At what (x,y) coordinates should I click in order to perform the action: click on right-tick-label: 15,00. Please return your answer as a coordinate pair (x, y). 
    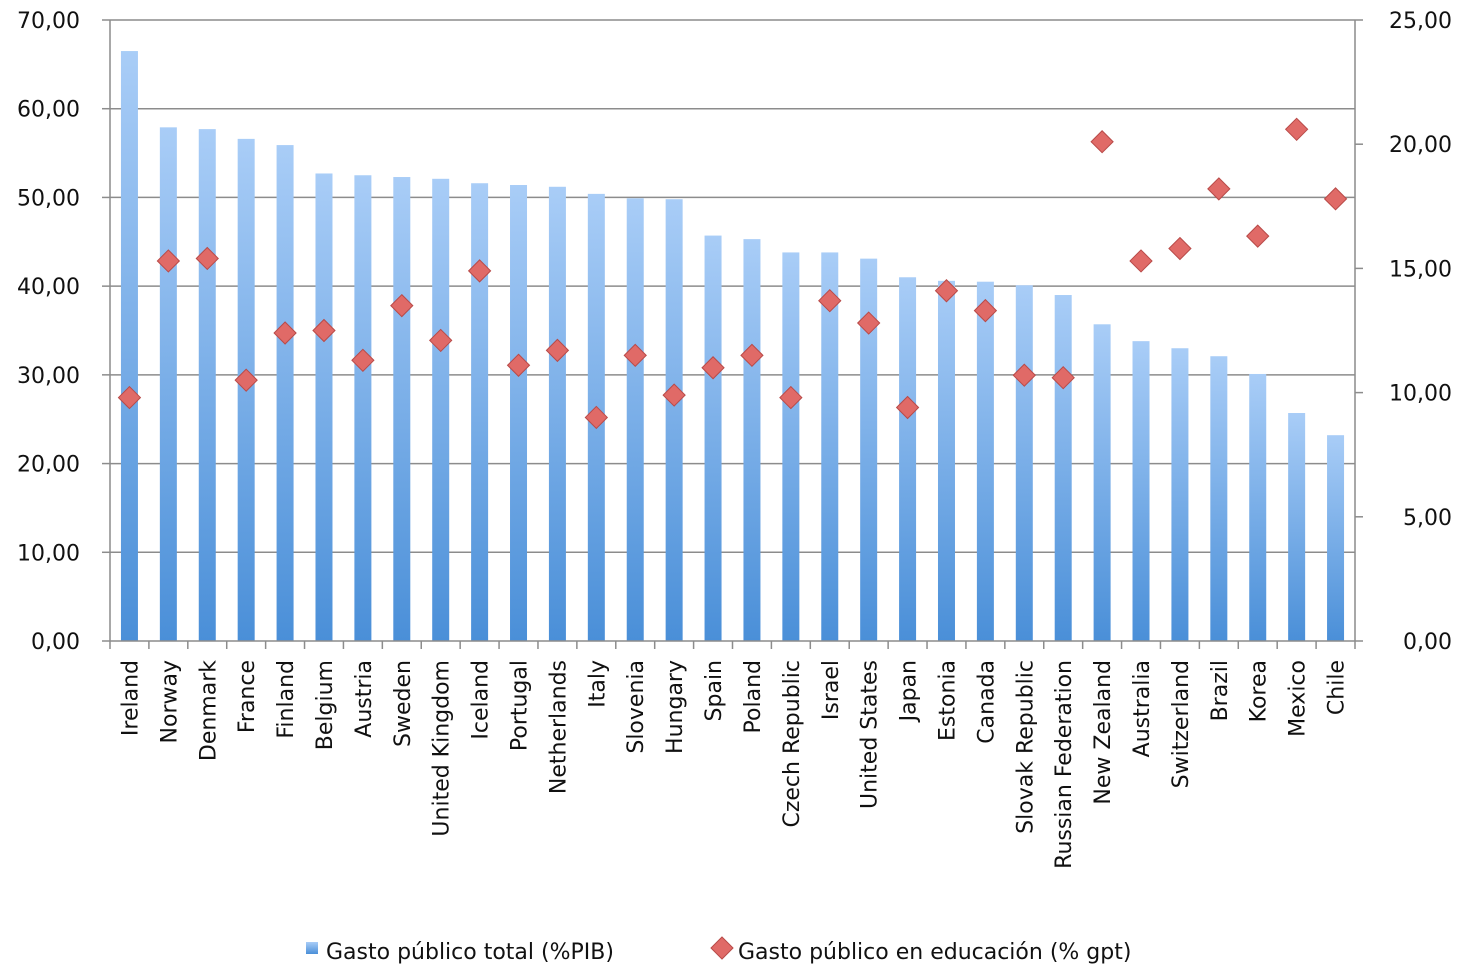
    Looking at the image, I should click on (1420, 269).